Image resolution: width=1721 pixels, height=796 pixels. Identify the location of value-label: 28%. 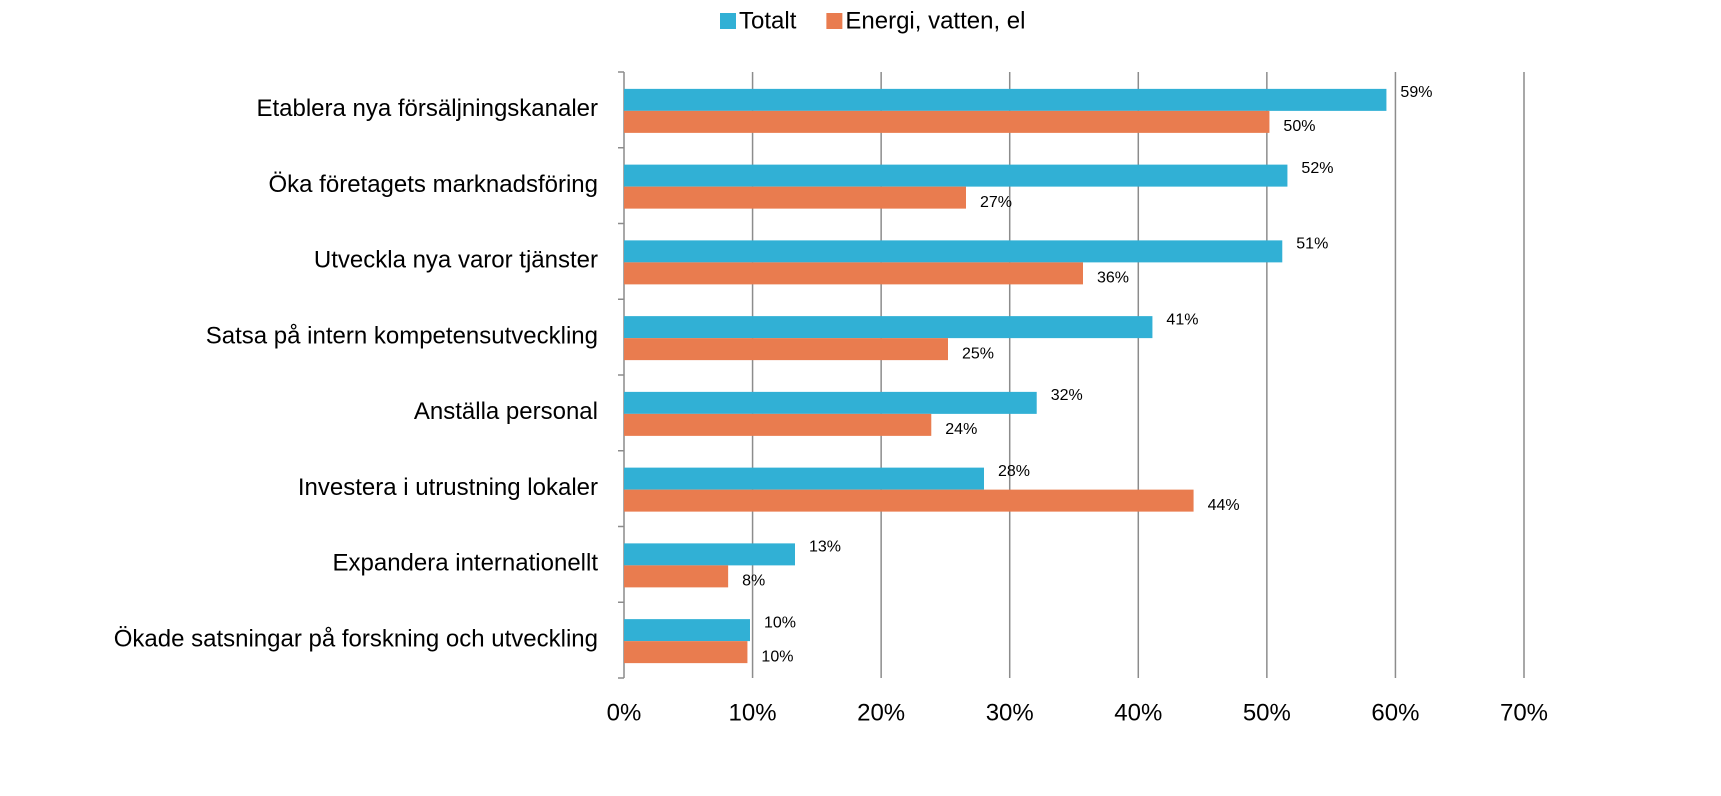
(1014, 471).